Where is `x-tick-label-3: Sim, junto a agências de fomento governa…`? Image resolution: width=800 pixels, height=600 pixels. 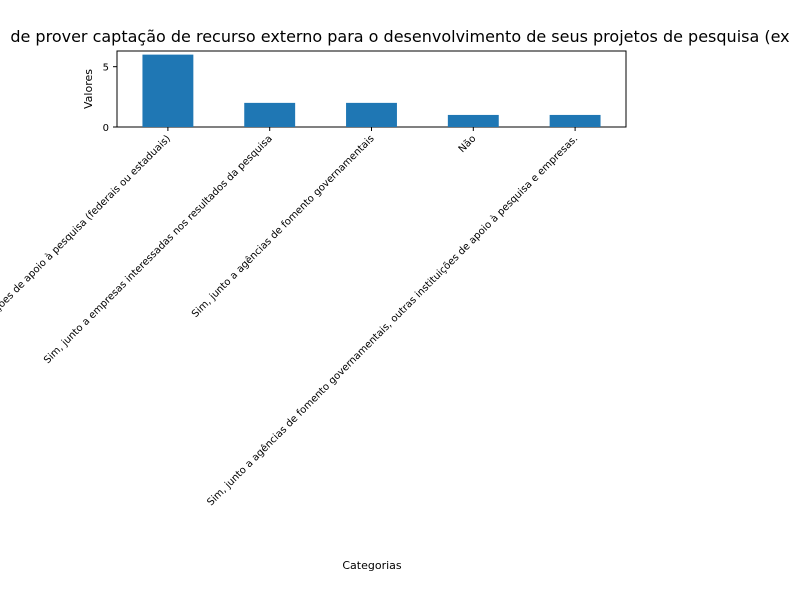
x-tick-label-3: Sim, junto a agências de fomento governa… is located at coordinates (282, 226).